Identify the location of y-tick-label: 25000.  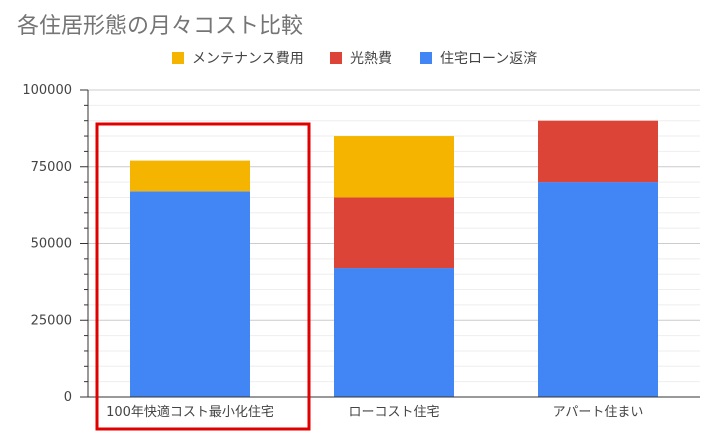
(51, 320).